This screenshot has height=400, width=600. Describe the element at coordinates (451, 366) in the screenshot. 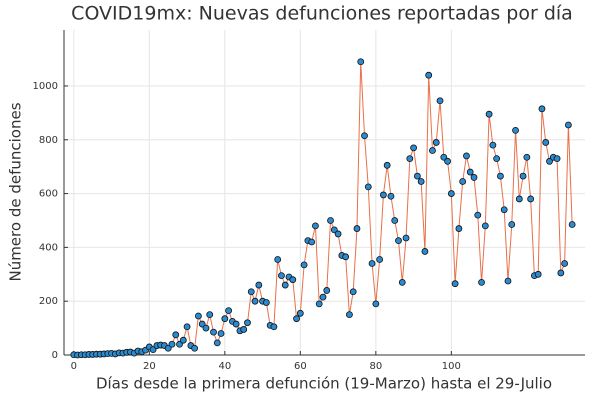

I see `x-tick-label: 100` at that location.